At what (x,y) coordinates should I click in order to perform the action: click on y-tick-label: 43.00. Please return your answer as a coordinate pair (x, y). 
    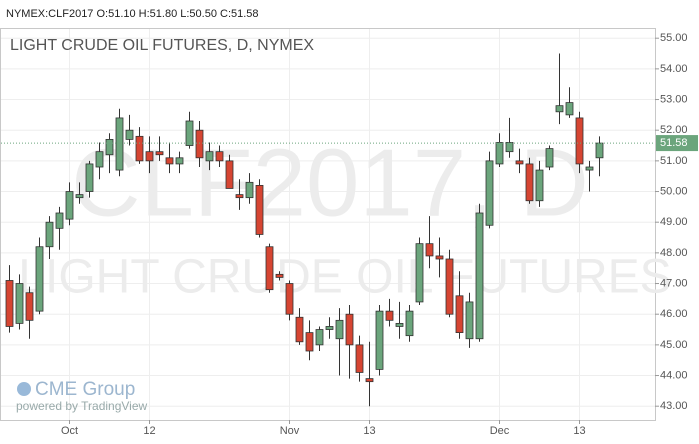
    Looking at the image, I should click on (674, 406).